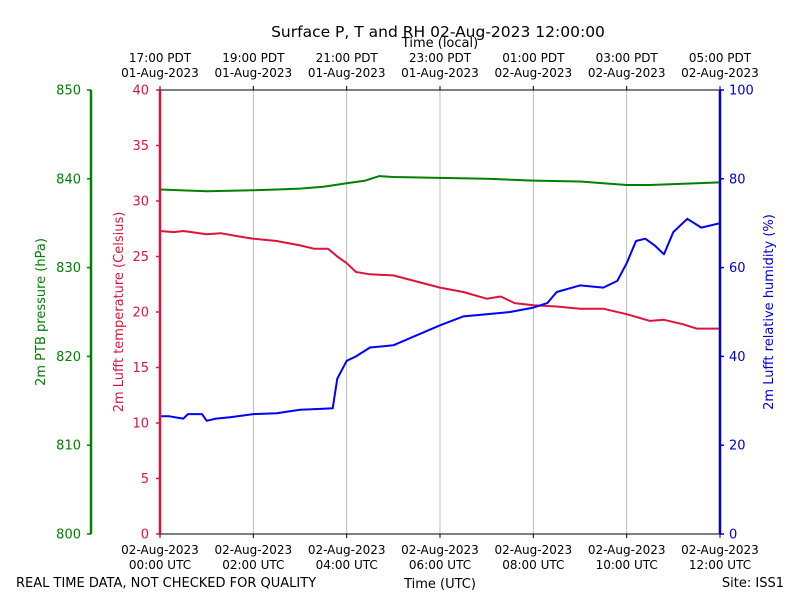 Image resolution: width=800 pixels, height=600 pixels. What do you see at coordinates (737, 357) in the screenshot?
I see `humidity-tick-label: 40` at bounding box center [737, 357].